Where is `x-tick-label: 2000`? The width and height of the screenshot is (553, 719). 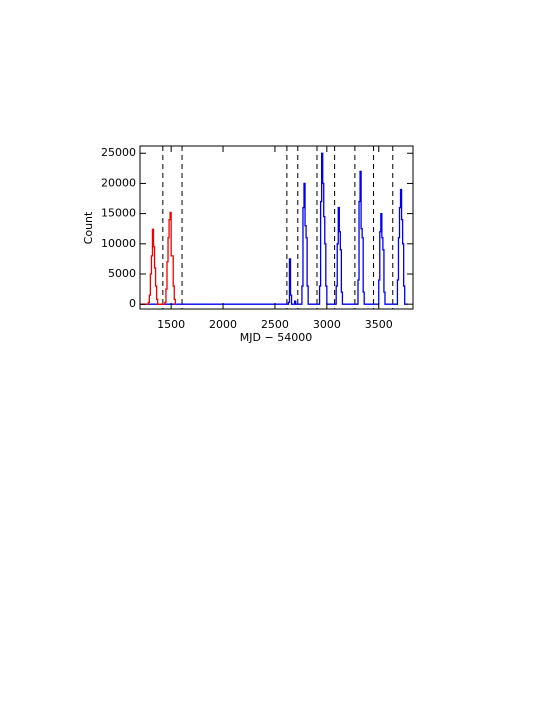
x-tick-label: 2000 is located at coordinates (223, 324).